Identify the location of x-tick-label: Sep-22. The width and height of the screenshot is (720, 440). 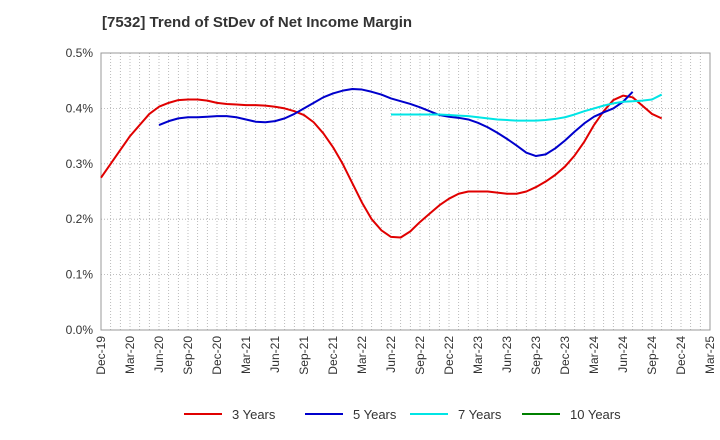
(420, 355).